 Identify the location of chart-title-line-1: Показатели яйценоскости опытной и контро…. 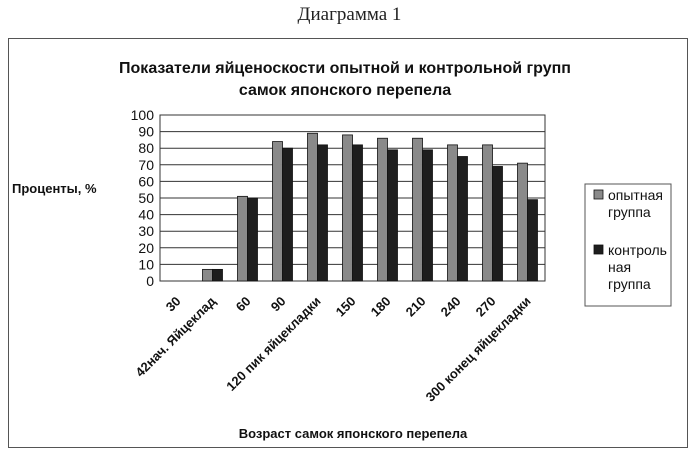
(345, 68).